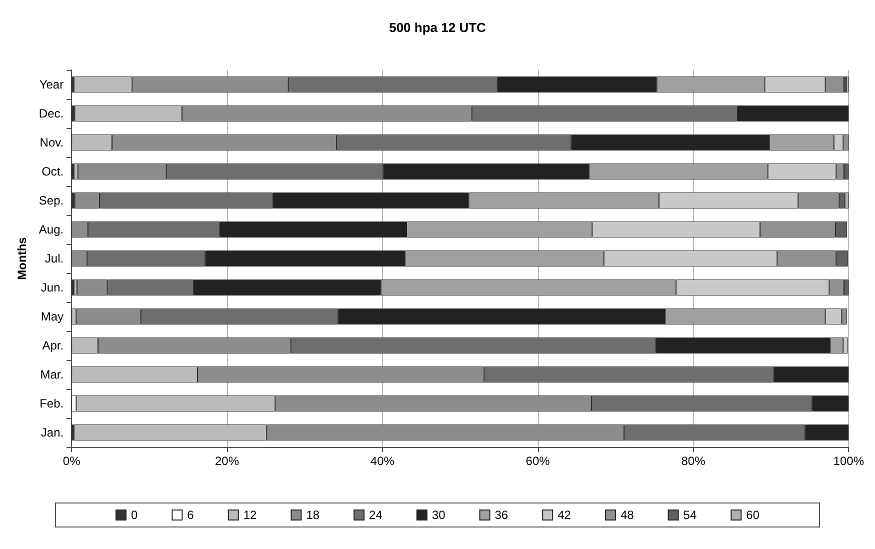 The height and width of the screenshot is (549, 875). What do you see at coordinates (848, 461) in the screenshot?
I see `x-tick-label: 100%` at bounding box center [848, 461].